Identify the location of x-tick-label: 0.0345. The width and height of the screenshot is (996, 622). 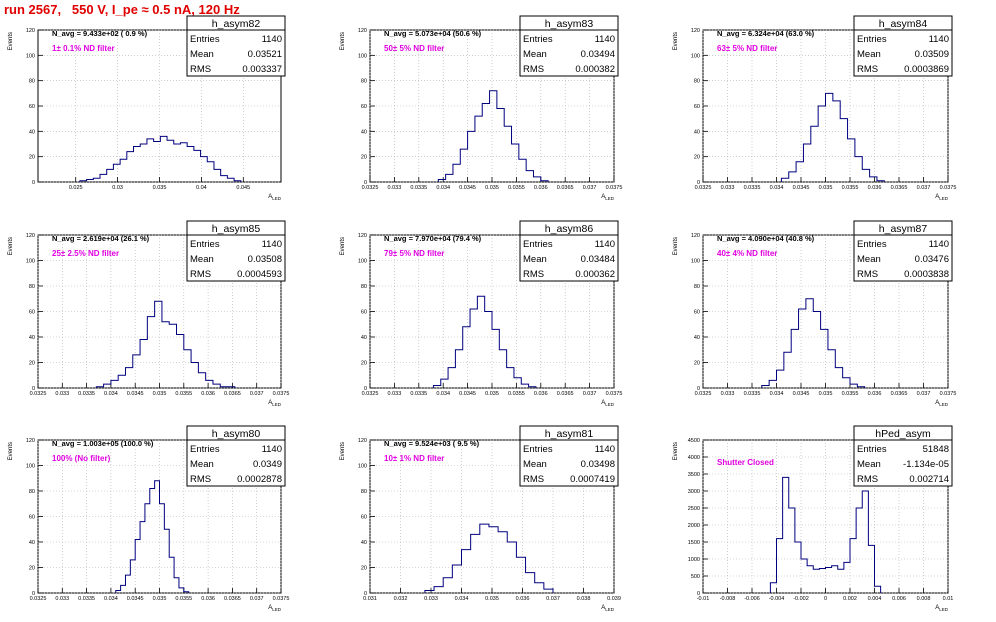
(801, 394).